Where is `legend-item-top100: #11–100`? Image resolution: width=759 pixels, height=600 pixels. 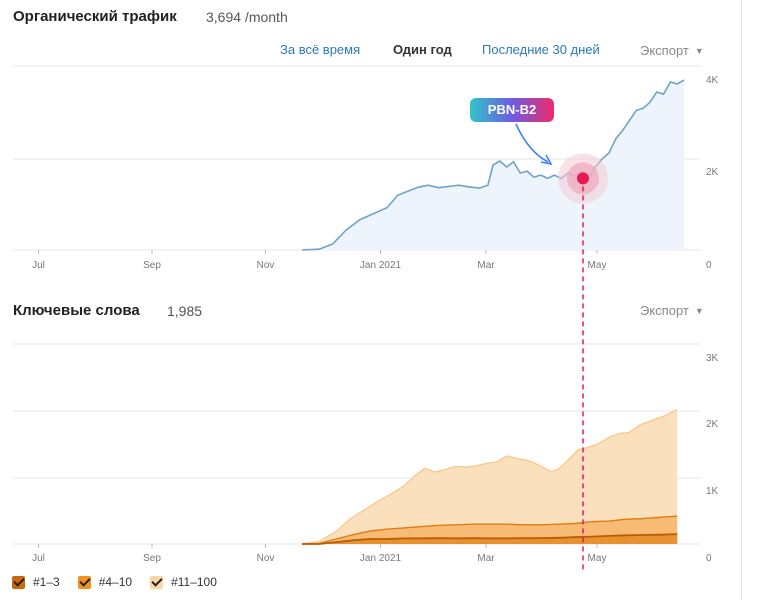 legend-item-top100: #11–100 is located at coordinates (183, 582).